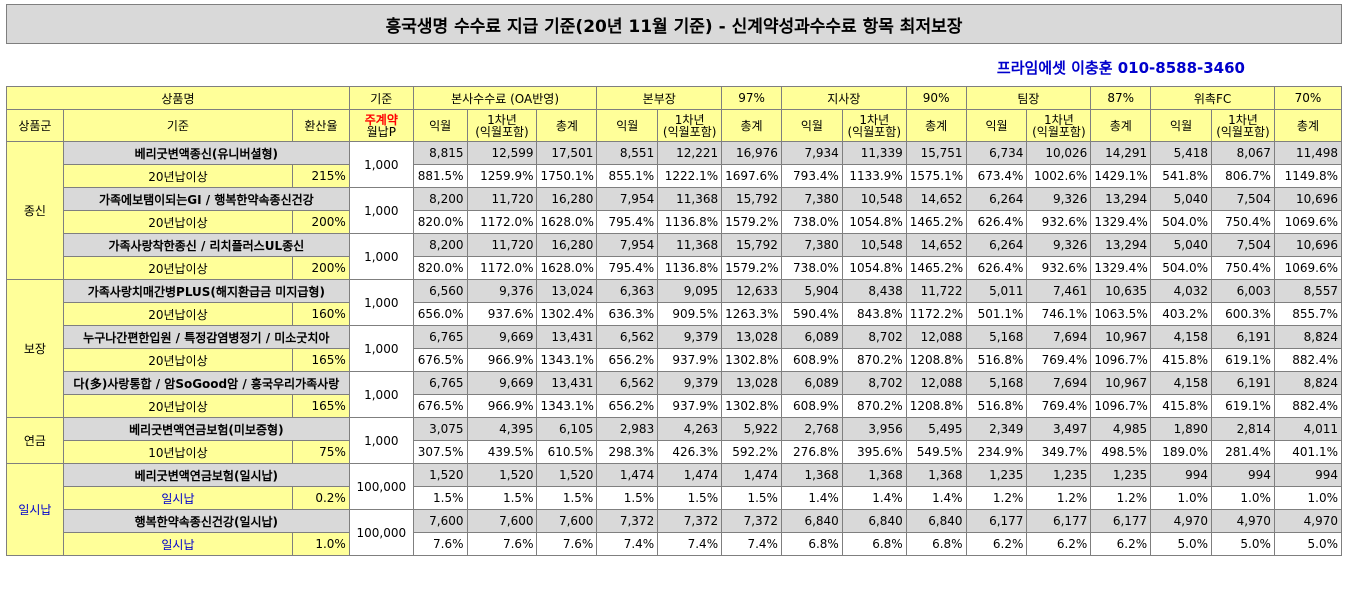 This screenshot has height=591, width=1347. Describe the element at coordinates (1243, 406) in the screenshot. I see `percent-cell: 619.1%` at that location.